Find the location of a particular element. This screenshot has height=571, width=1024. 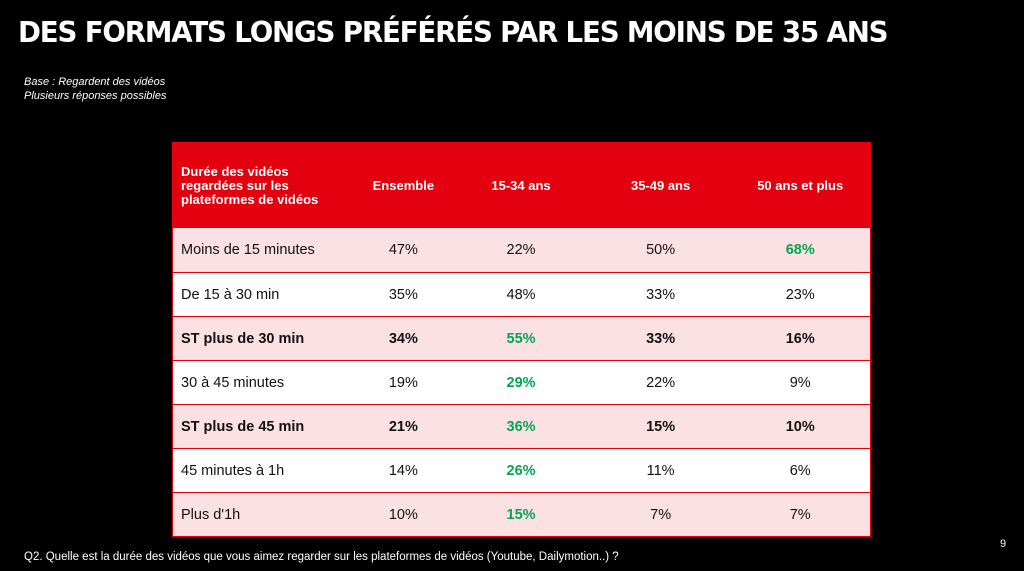

row-label: ST plus de 45 min is located at coordinates (243, 426).